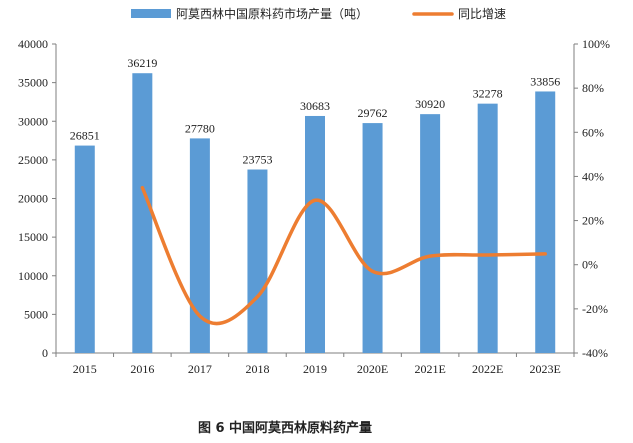 This screenshot has height=443, width=633. What do you see at coordinates (487, 369) in the screenshot?
I see `x-tick-label: 2022E` at bounding box center [487, 369].